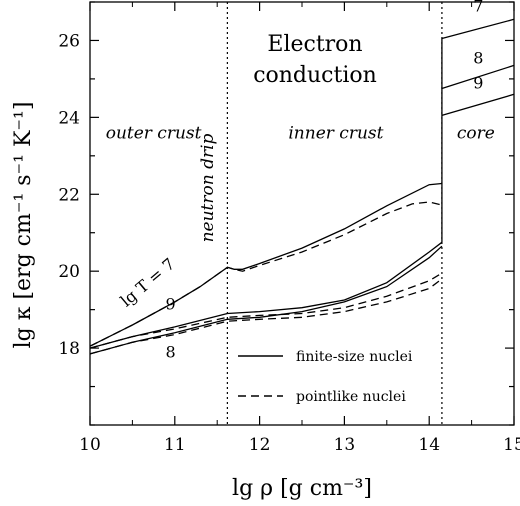 This screenshot has height=506, width=520. I want to click on series-line-solid-T7, so click(478, 29).